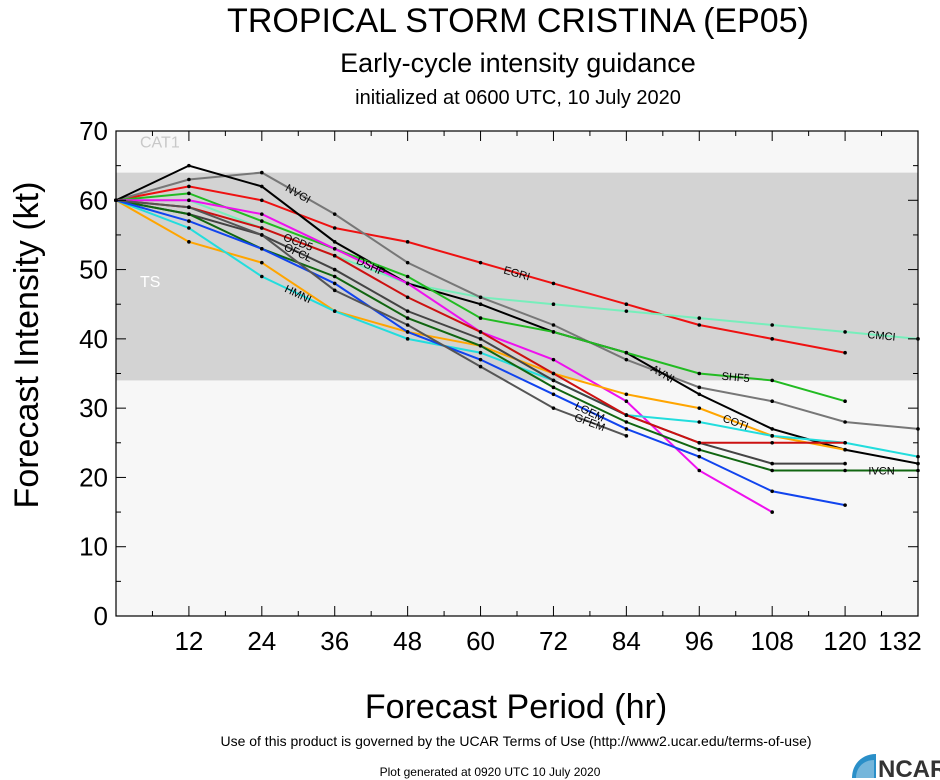 This screenshot has width=940, height=780. I want to click on band-label-ts: TS, so click(150, 282).